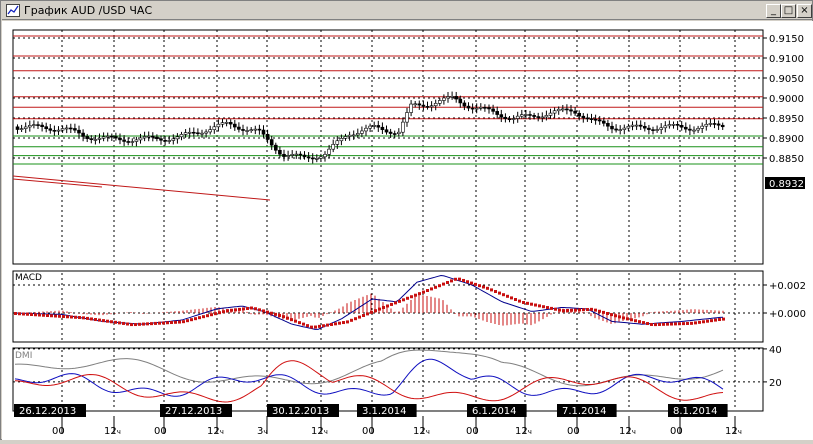  I want to click on macd-histogram, so click(371, 309).